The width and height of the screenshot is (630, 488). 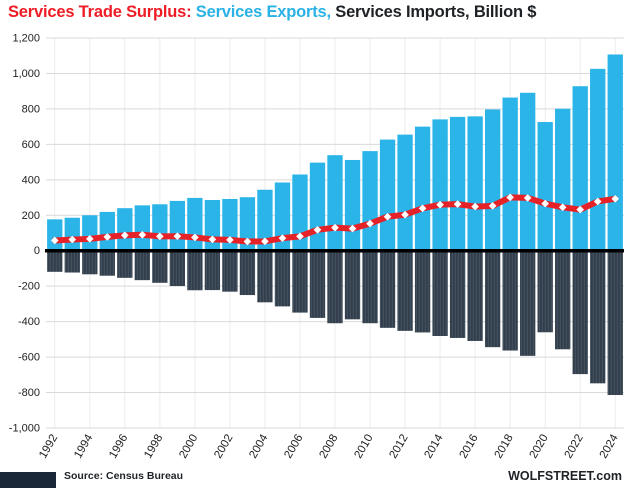 I want to click on title-legend-imports: Services Imports, Billion $, so click(x=433, y=12).